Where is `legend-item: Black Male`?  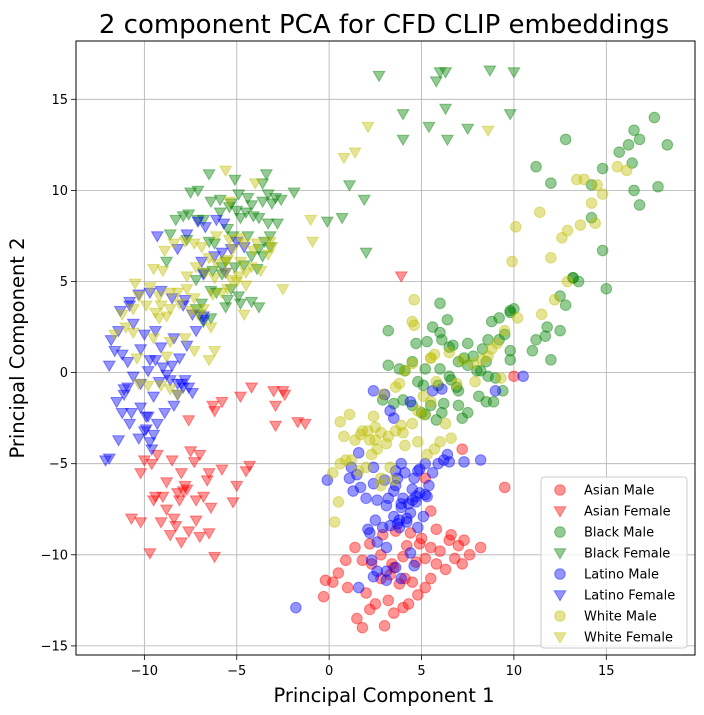
legend-item: Black Male is located at coordinates (604, 533).